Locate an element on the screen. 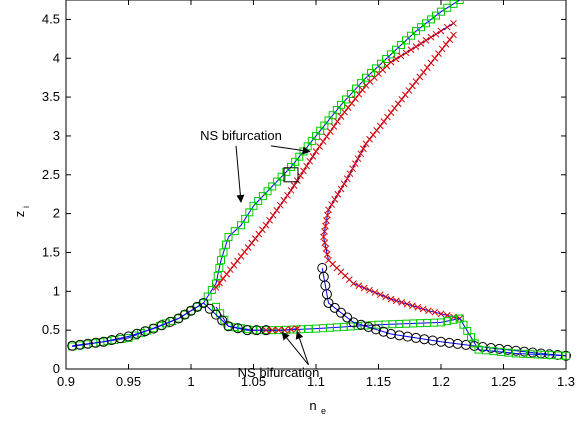  marked-point-box is located at coordinates (291, 175).